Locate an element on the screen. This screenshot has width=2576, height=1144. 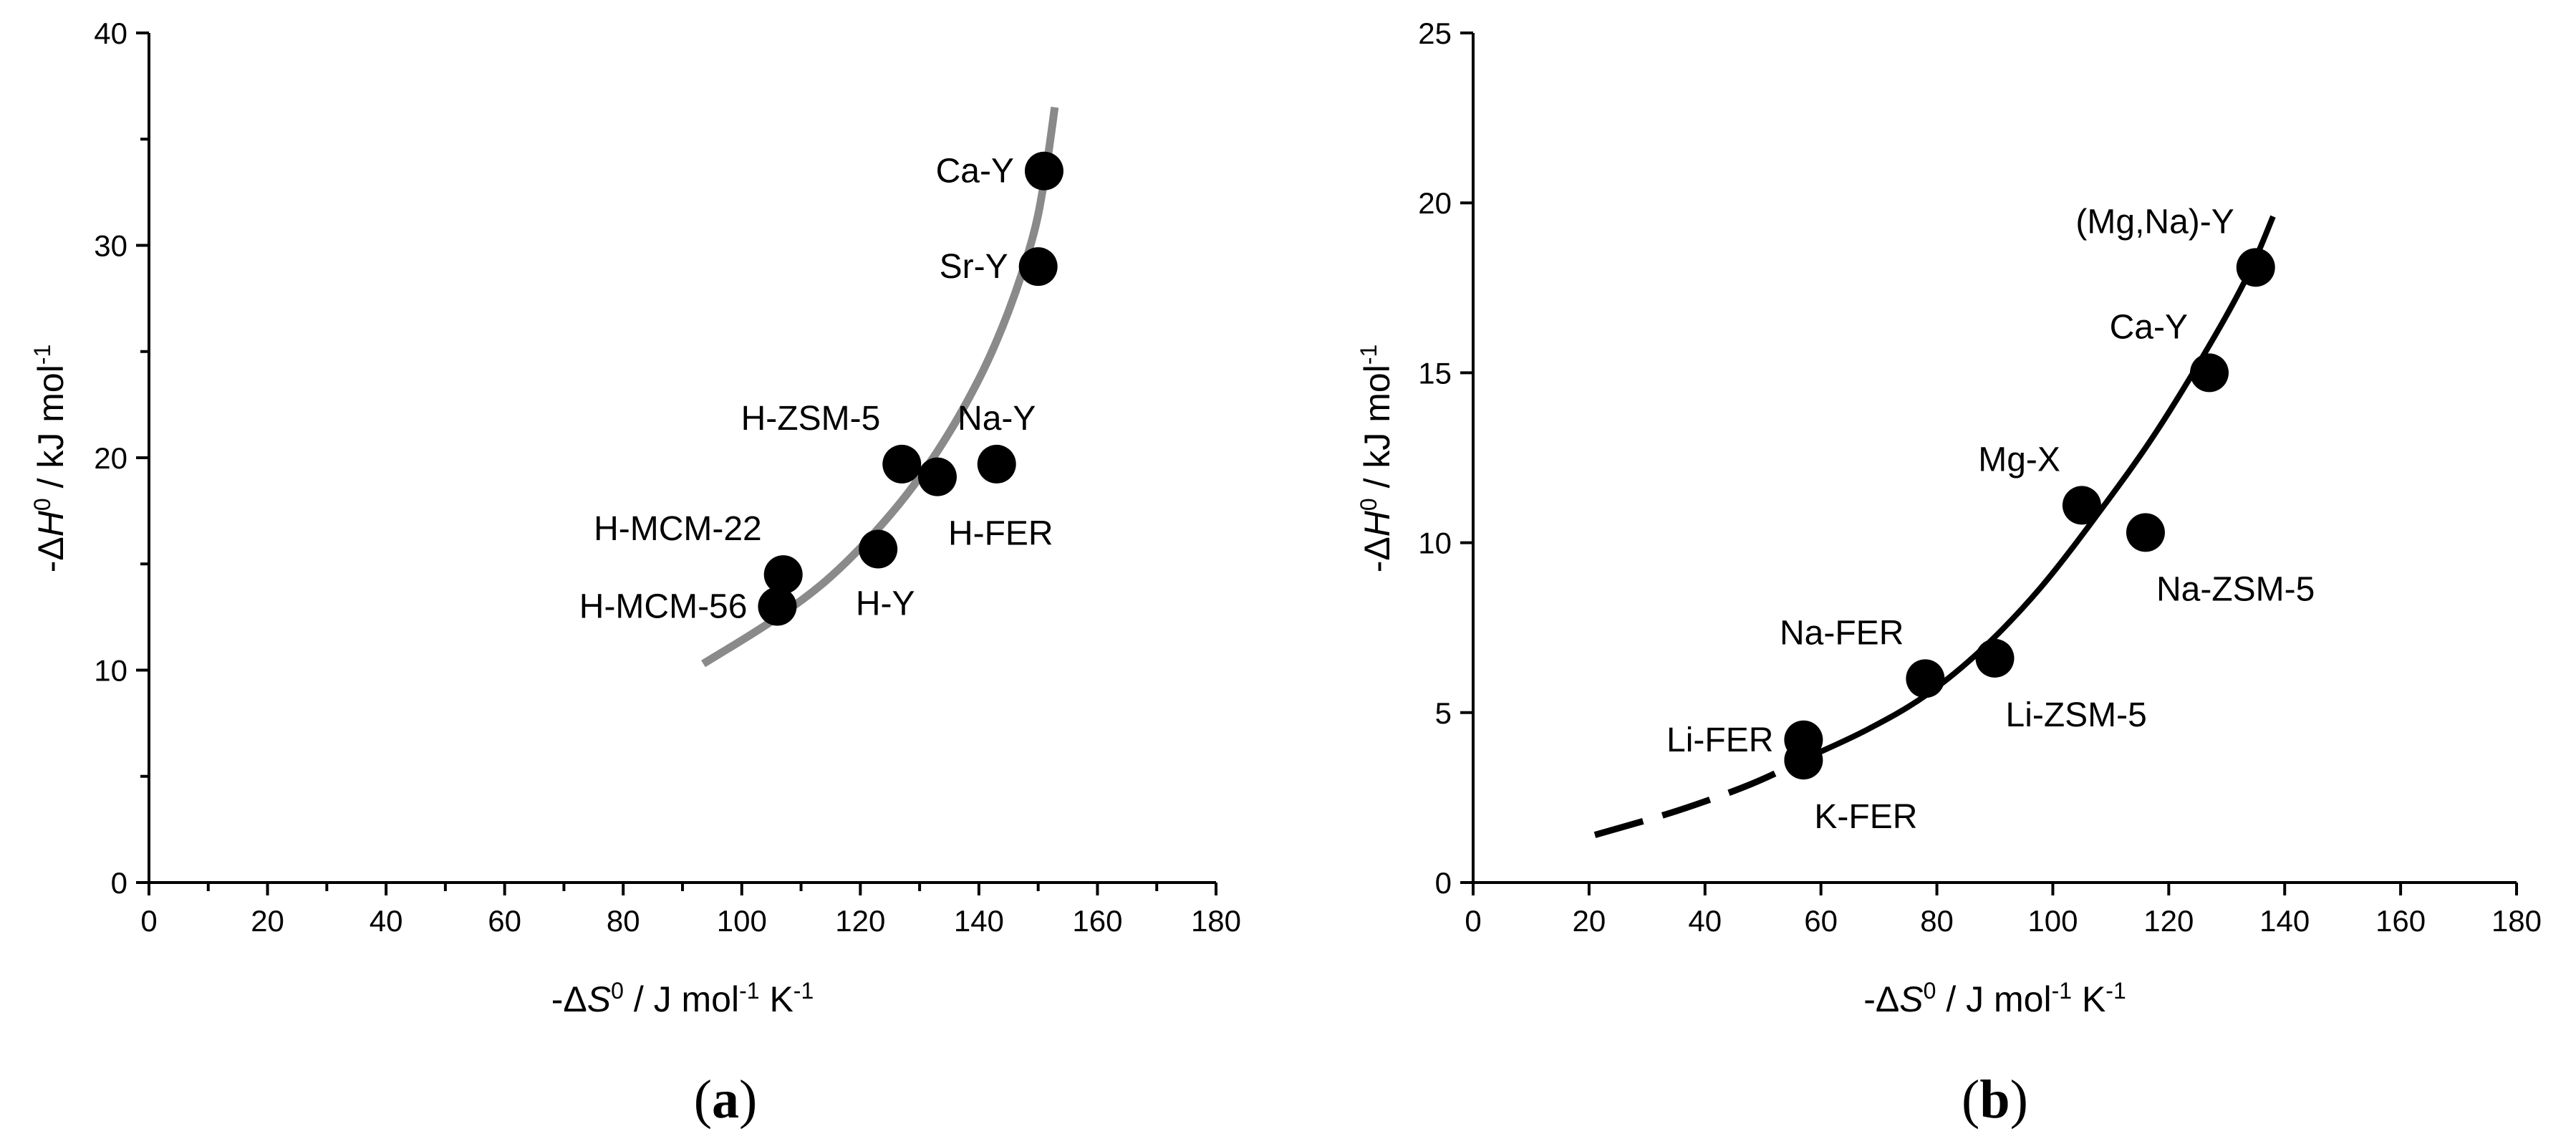
data-point-label: Li-ZSM-5 is located at coordinates (2076, 715).